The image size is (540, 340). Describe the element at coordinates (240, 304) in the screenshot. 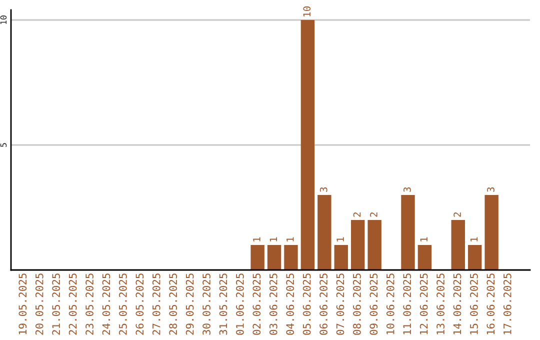

I see `x-tick-label: 01.06.2025` at that location.